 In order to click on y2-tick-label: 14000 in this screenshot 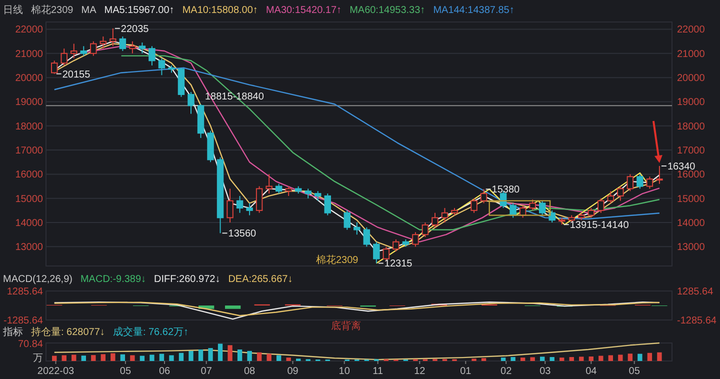, I will do `click(691, 224)`.